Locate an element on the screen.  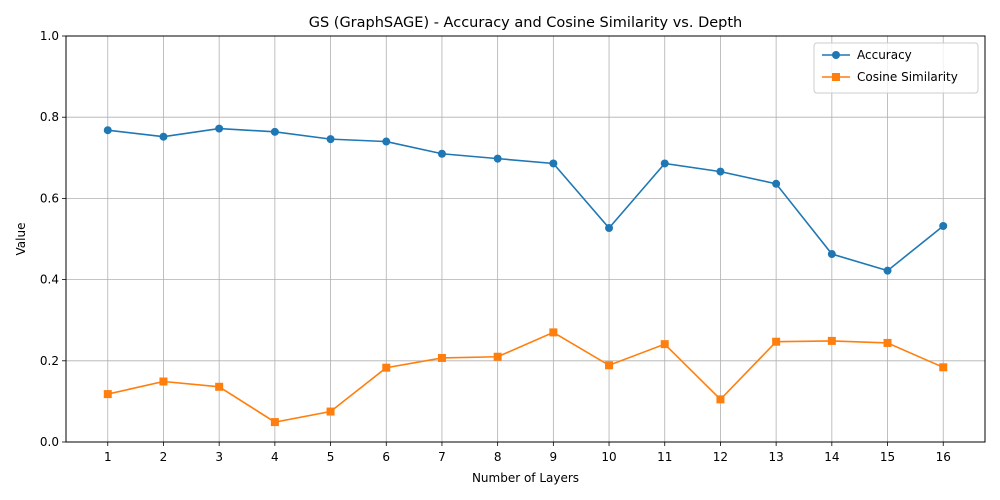
legend: Accuracy Cosine Similarity is located at coordinates (896, 68).